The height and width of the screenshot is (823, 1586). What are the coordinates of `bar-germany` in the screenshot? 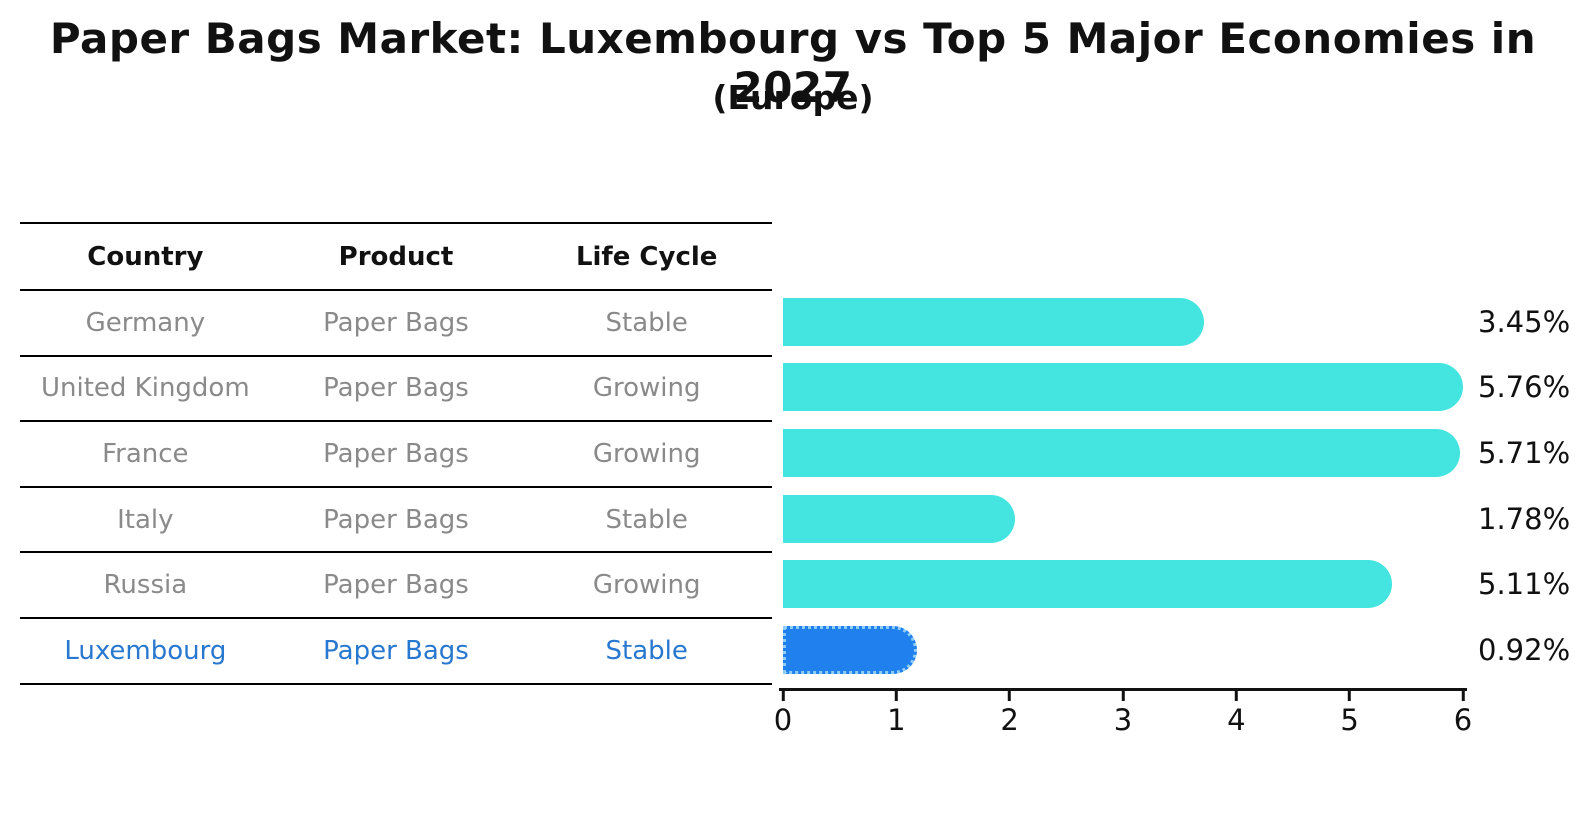 It's located at (993, 321).